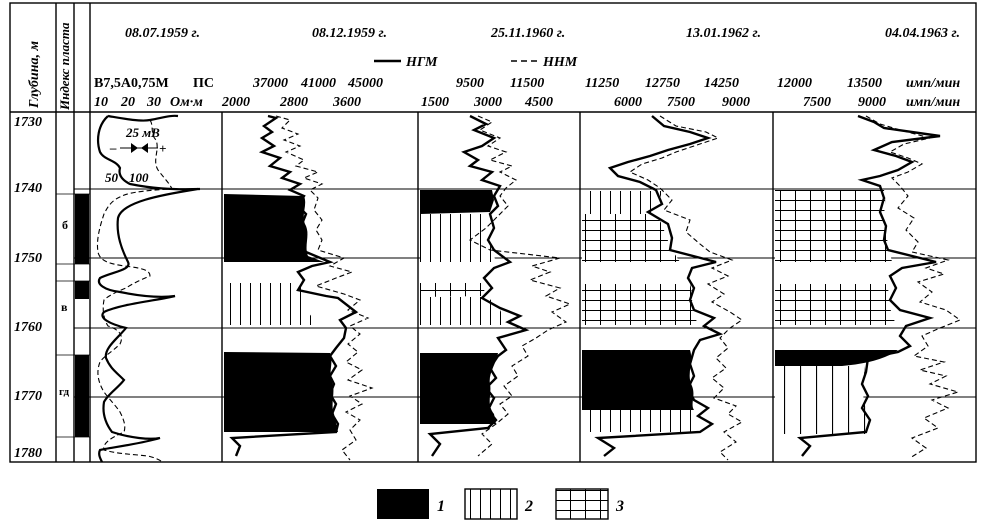 The image size is (1001, 528). I want to click on t4-unit-2: имп/мин, so click(933, 102).